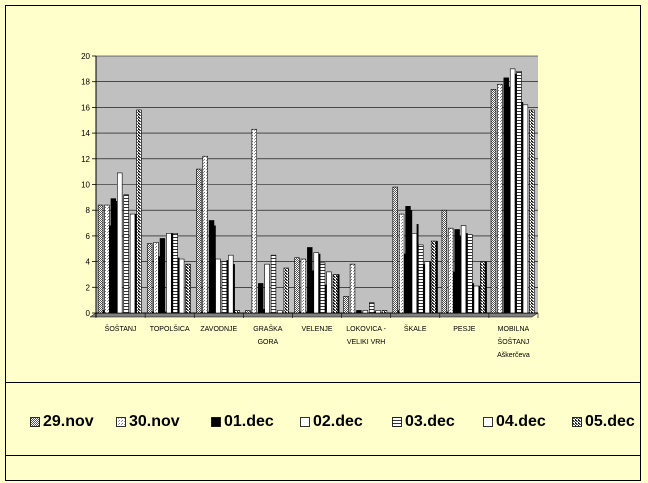 The image size is (648, 483). I want to click on legend-item: 01.dec, so click(242, 422).